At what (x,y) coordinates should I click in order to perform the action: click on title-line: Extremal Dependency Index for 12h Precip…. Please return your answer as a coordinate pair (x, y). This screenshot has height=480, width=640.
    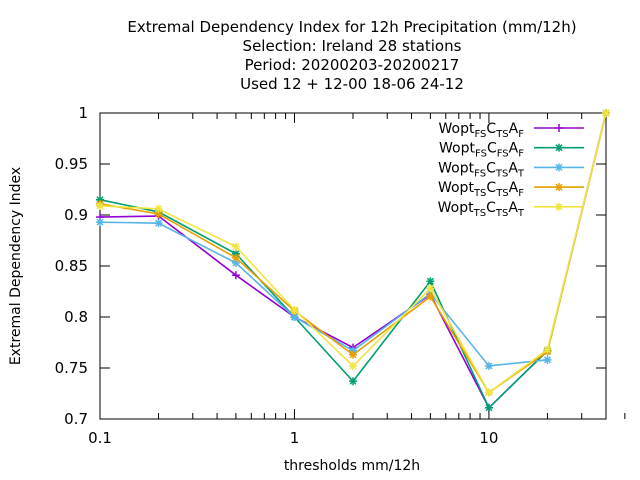
    Looking at the image, I should click on (351, 27).